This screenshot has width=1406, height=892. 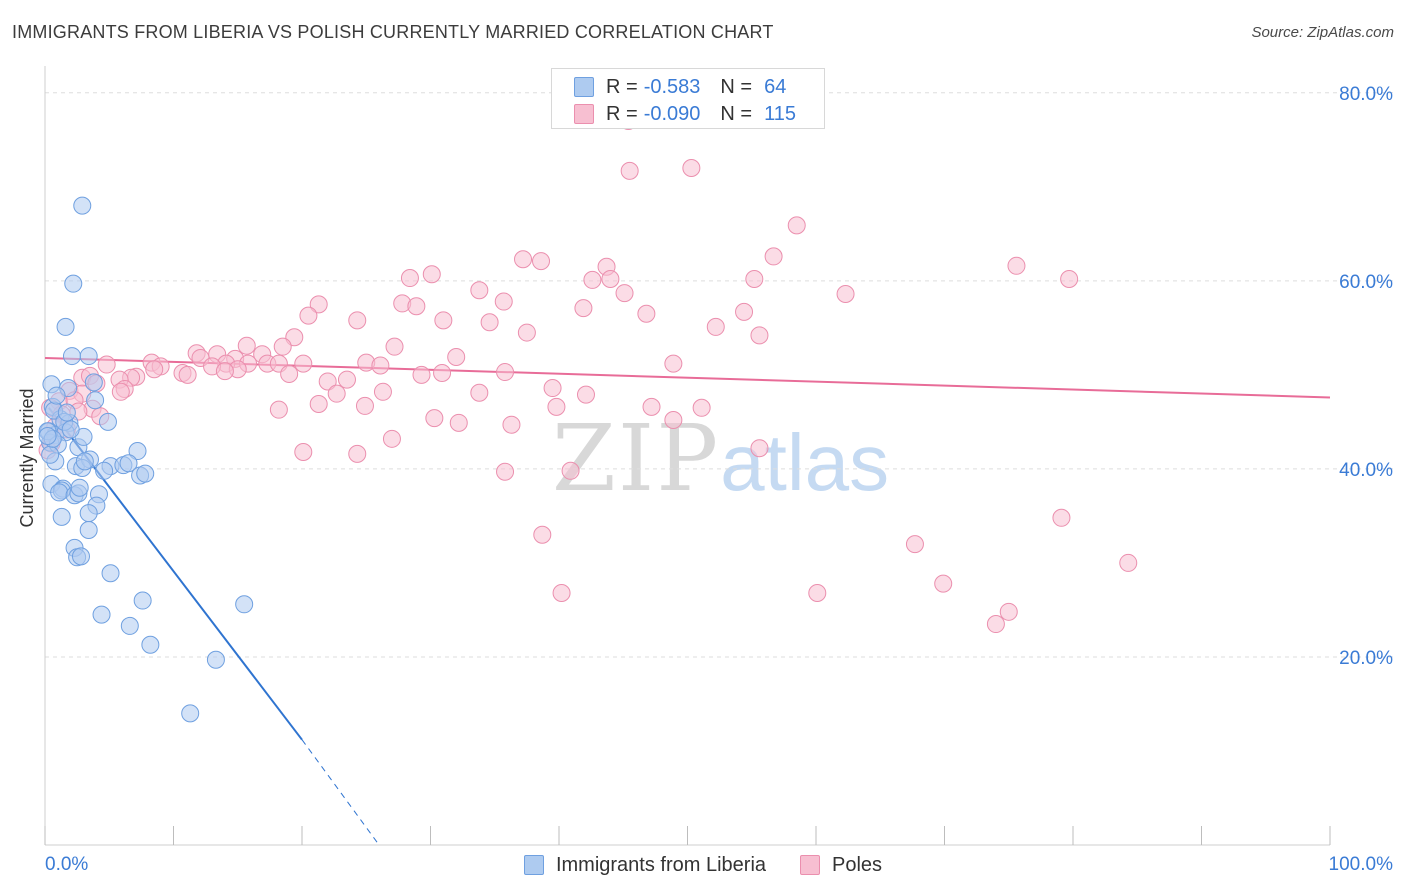 I want to click on legend-swatch-poles, so click(x=810, y=865).